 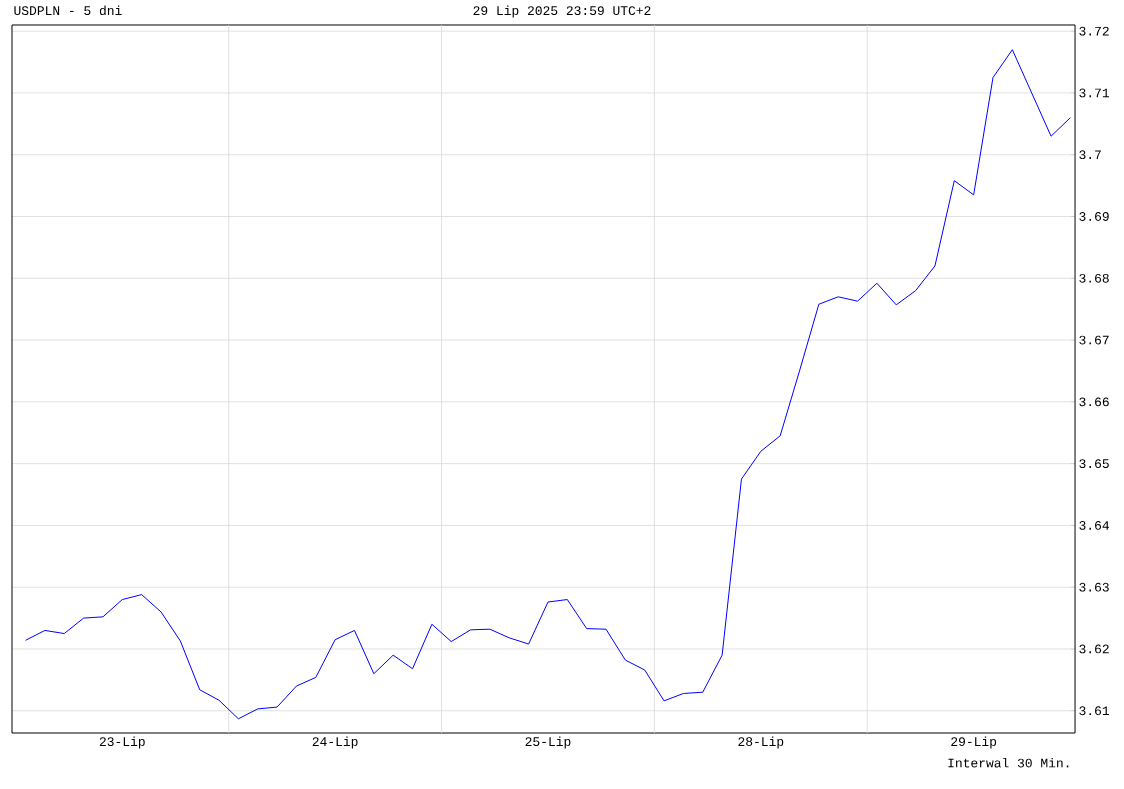 I want to click on y-tick-label: 3.69, so click(x=1094, y=216).